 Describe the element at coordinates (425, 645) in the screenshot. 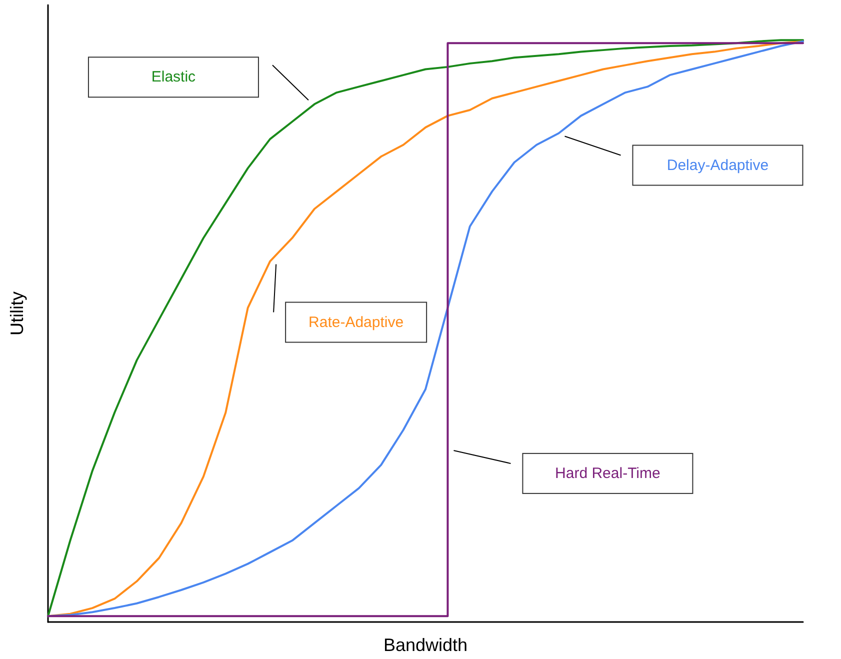

I see `x-axis-title: Bandwidth` at that location.